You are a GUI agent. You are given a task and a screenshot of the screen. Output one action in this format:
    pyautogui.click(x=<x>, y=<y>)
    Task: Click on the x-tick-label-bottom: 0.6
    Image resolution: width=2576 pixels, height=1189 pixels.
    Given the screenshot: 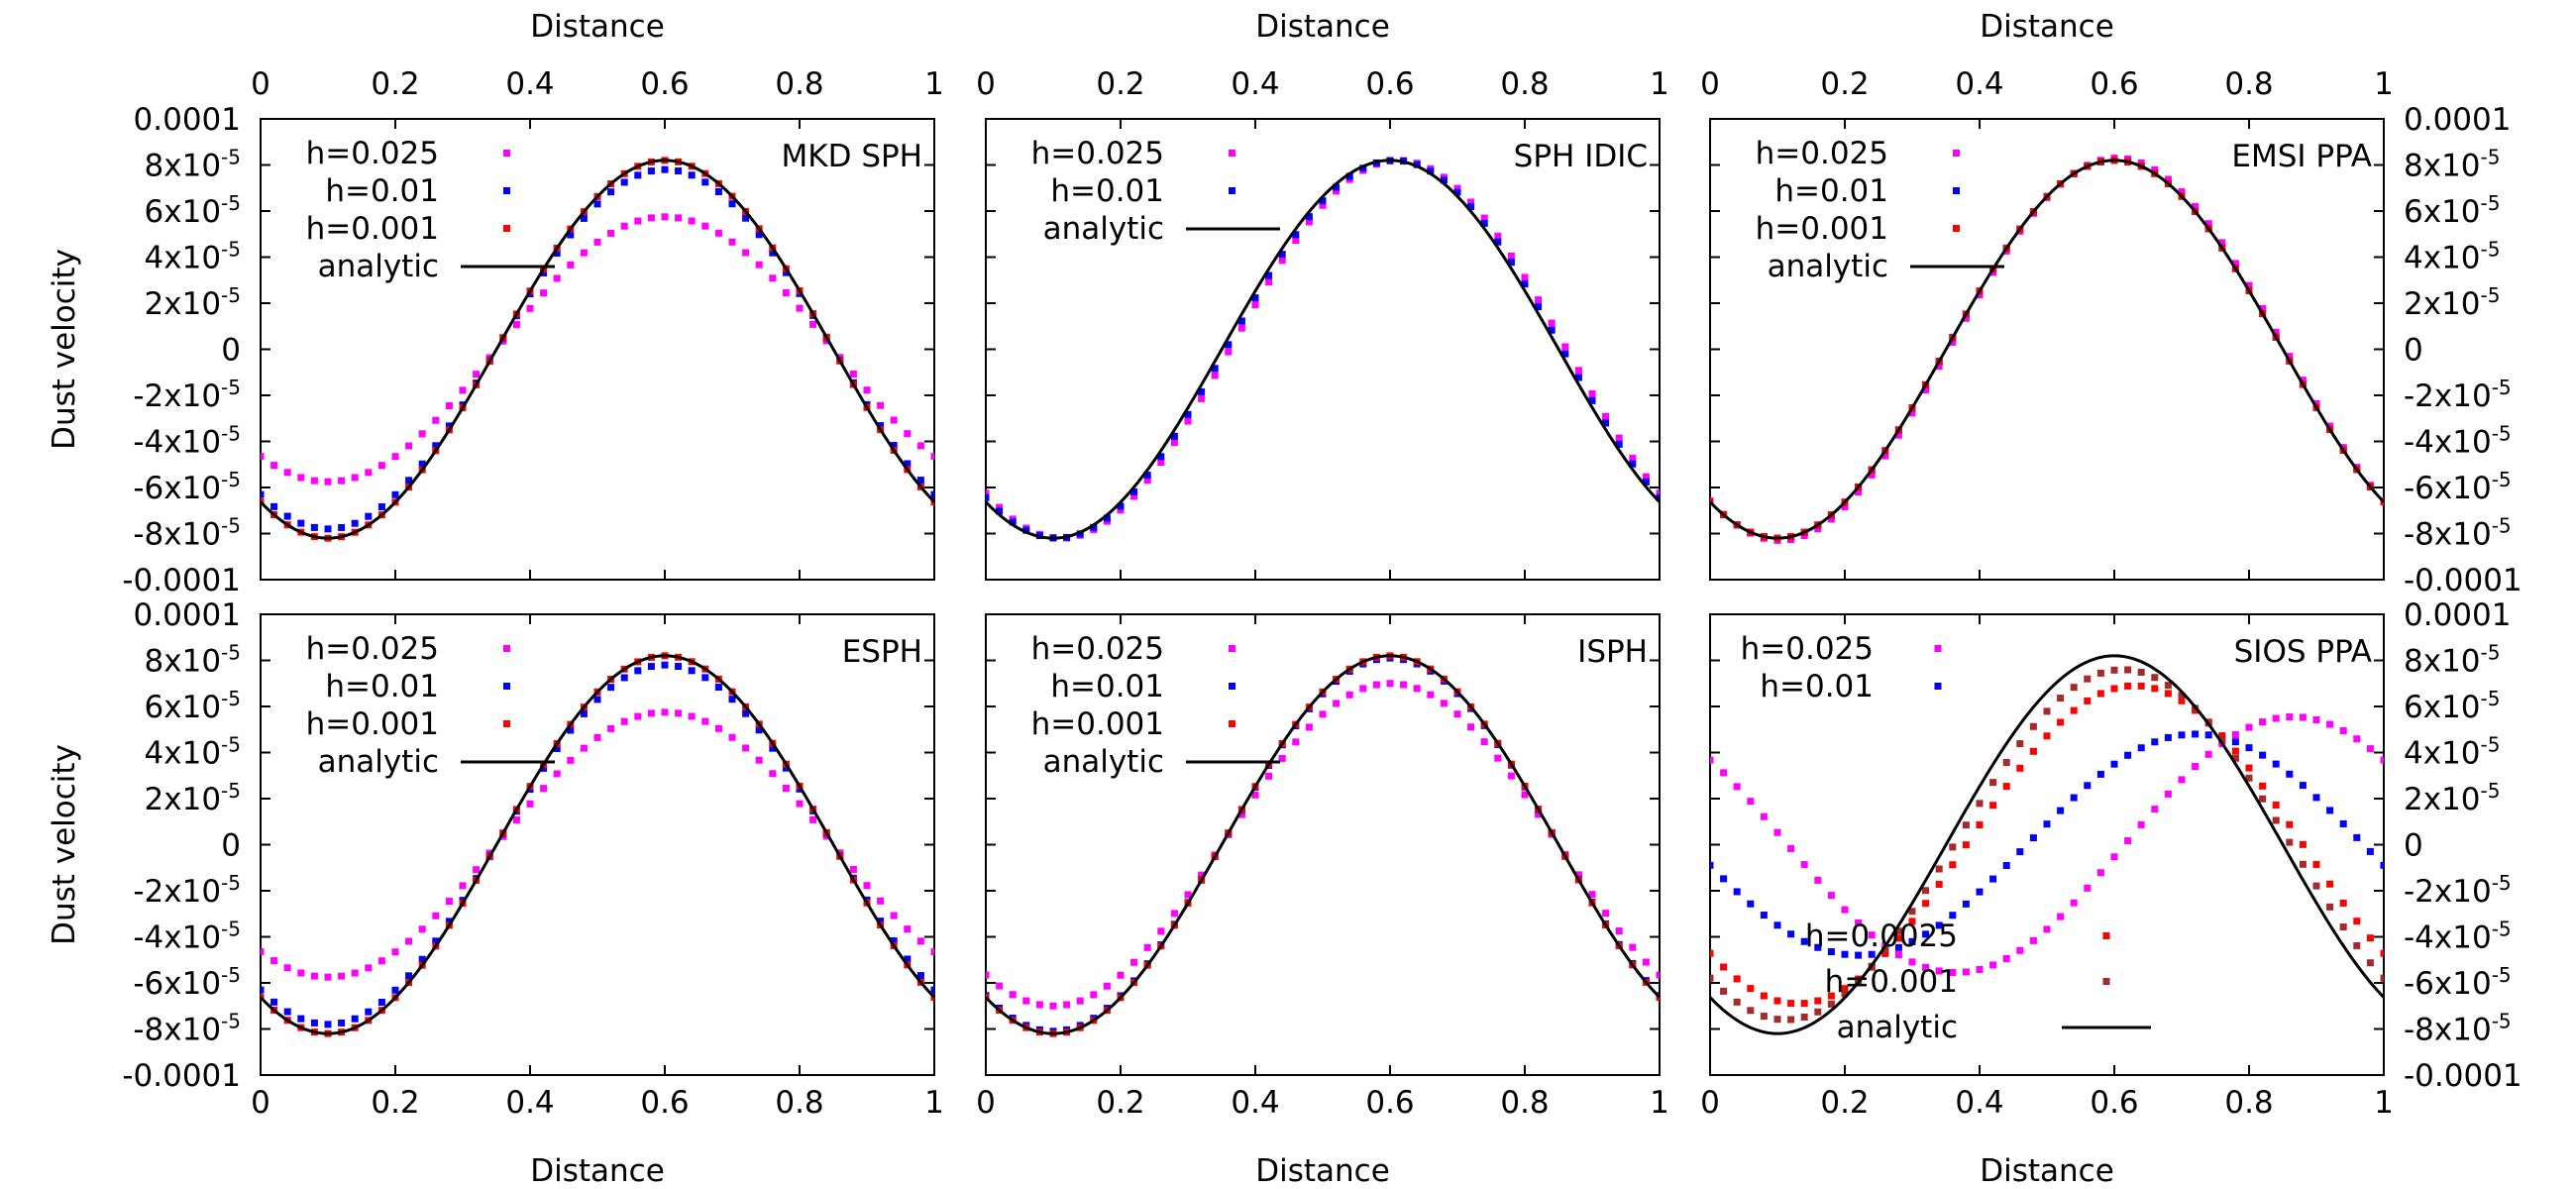 What is the action you would take?
    pyautogui.click(x=2114, y=1103)
    